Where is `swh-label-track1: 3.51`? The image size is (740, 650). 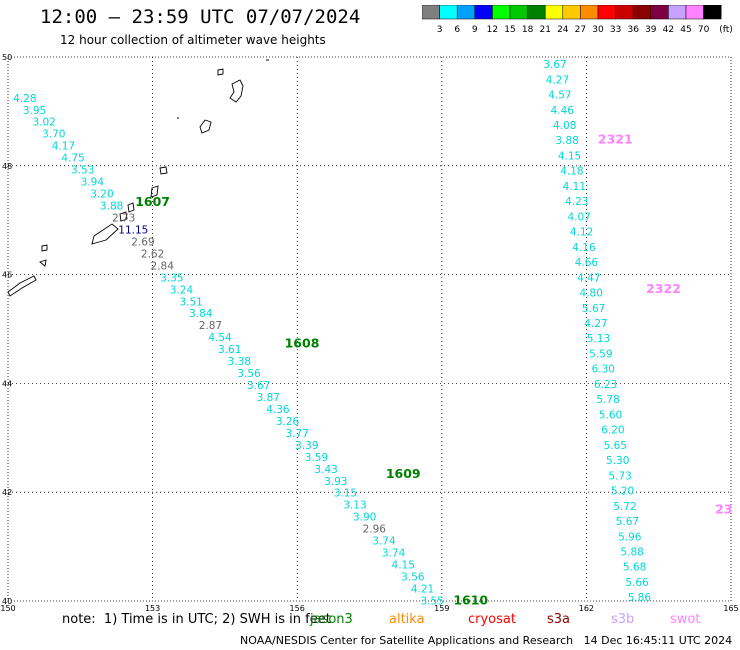
swh-label-track1: 3.51 is located at coordinates (190, 302).